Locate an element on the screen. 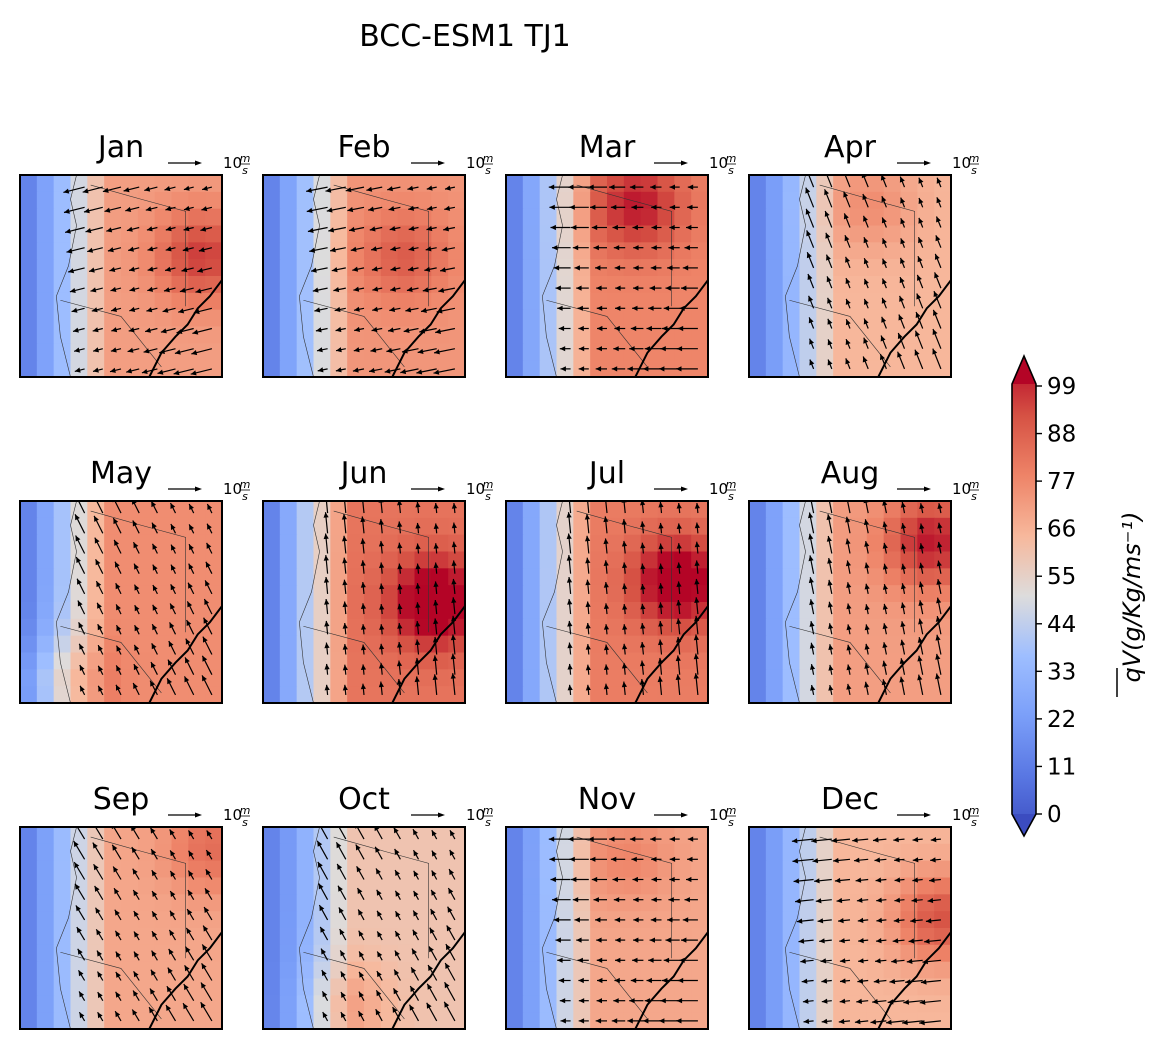  quiver-key-label: 10 is located at coordinates (232, 163).